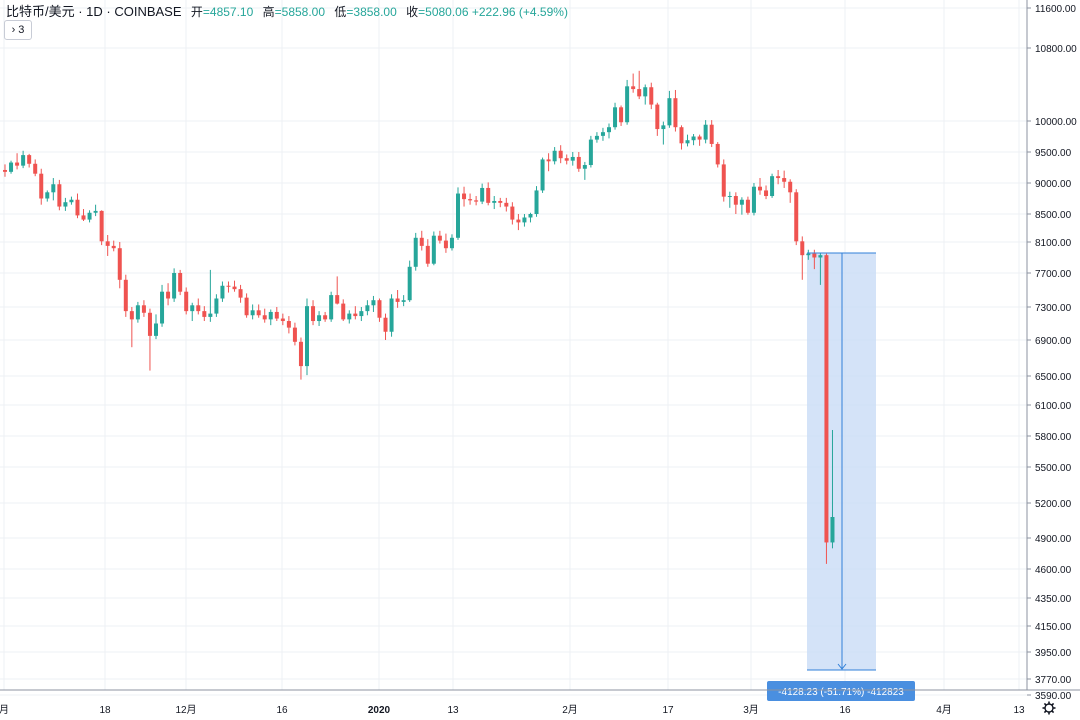 This screenshot has height=720, width=1080. Describe the element at coordinates (18, 30) in the screenshot. I see `indicators-toggle-button: › 3` at that location.